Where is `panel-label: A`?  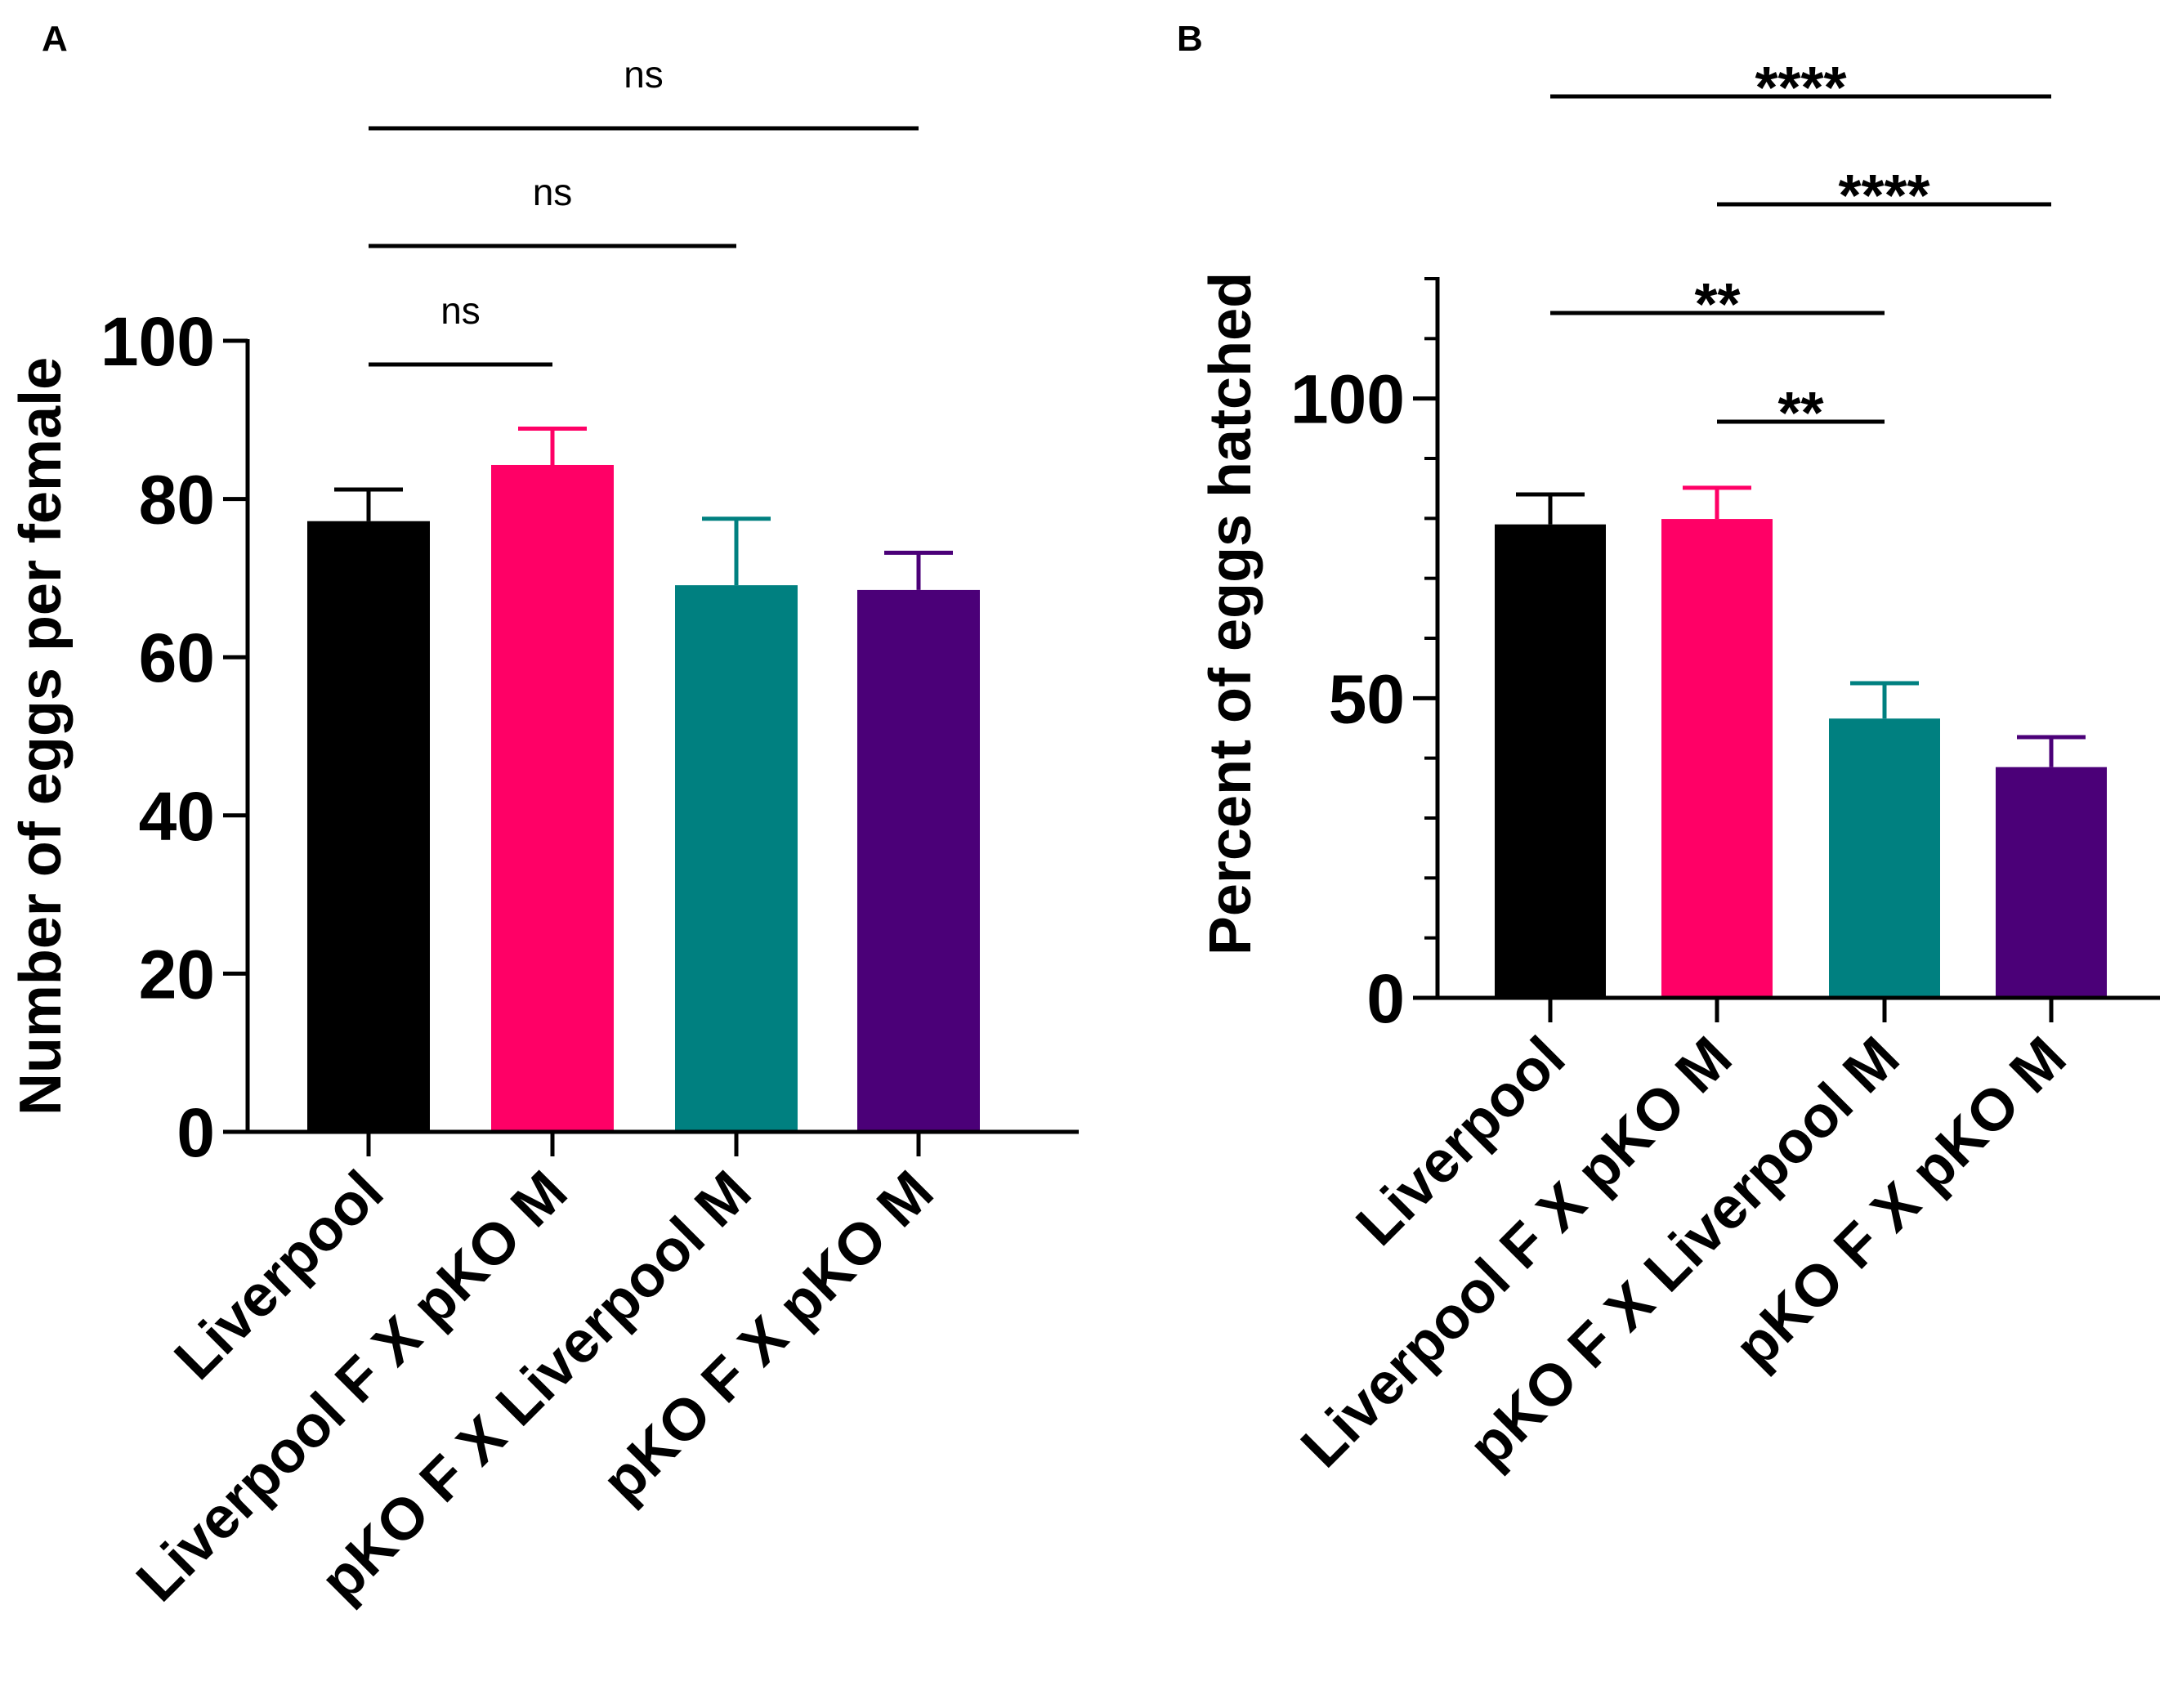
panel-label: A is located at coordinates (55, 39).